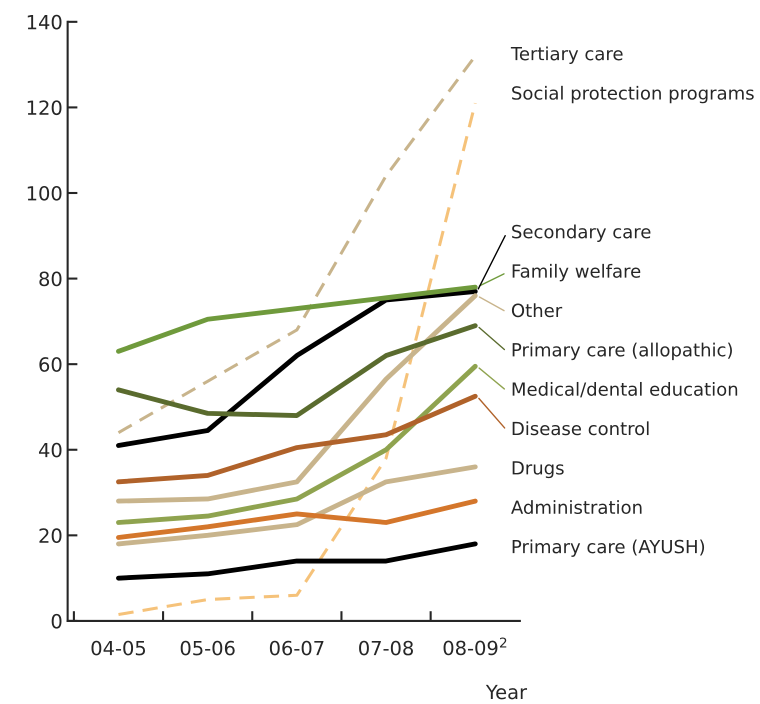  I want to click on y-tick-label: 60, so click(50, 364).